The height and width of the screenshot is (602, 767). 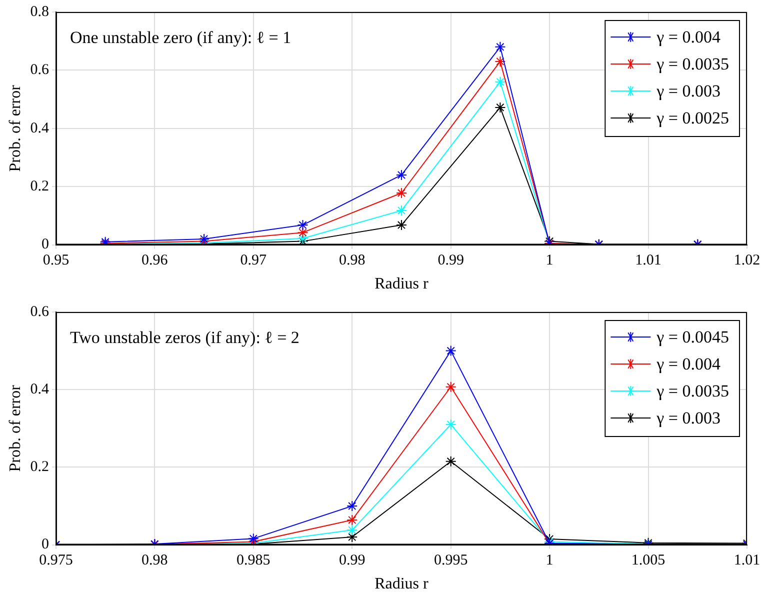 I want to click on x-tick-label: 0.985, so click(x=253, y=560).